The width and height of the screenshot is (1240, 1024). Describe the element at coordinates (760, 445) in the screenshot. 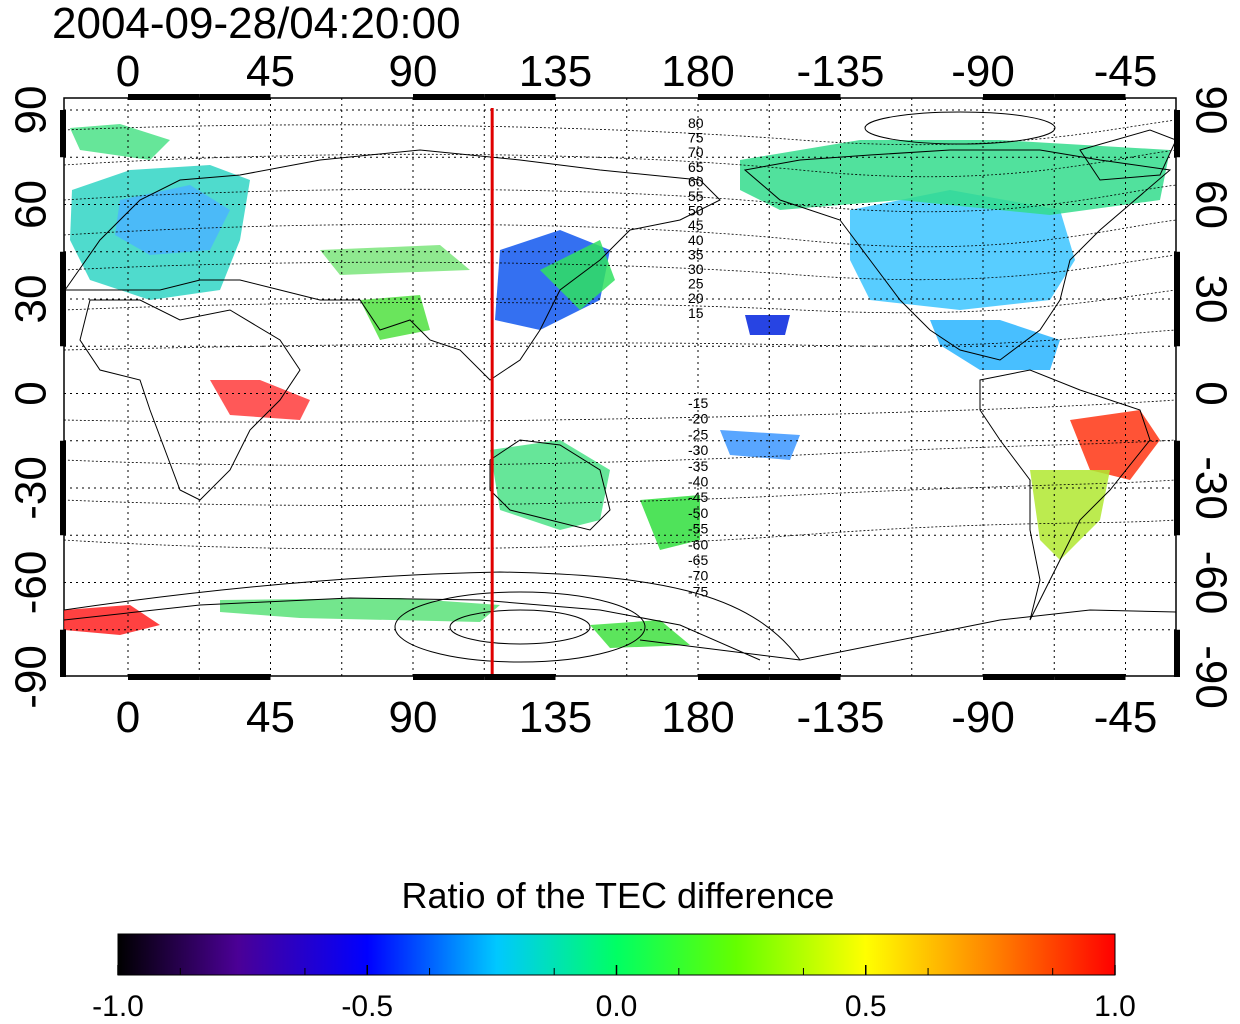

I see `tec-patch-south-pacific-blue` at that location.